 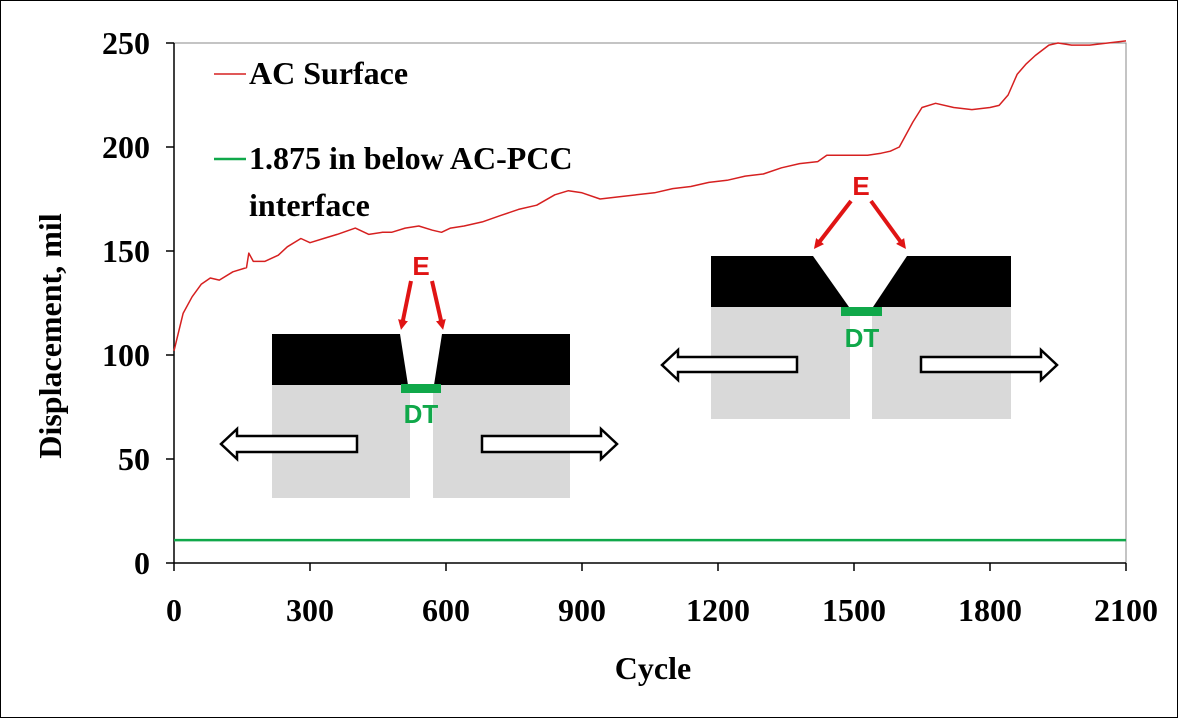 I want to click on crack-diagram-2: DT E, so click(x=859, y=295).